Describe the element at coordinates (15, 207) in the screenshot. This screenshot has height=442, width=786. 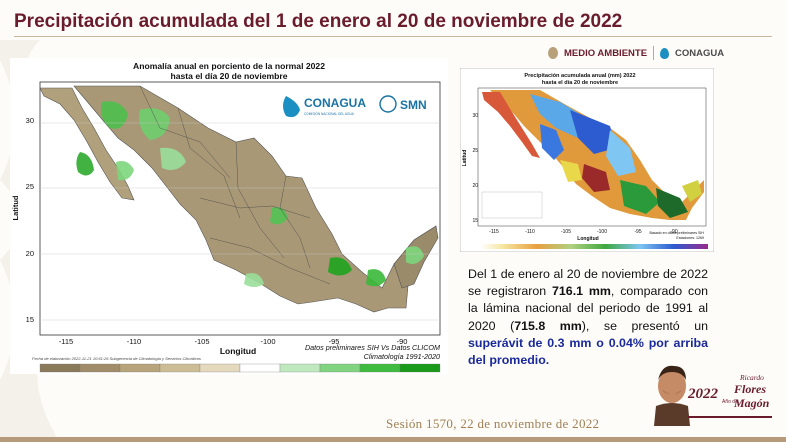
I see `y-axis-label: Latitud` at that location.